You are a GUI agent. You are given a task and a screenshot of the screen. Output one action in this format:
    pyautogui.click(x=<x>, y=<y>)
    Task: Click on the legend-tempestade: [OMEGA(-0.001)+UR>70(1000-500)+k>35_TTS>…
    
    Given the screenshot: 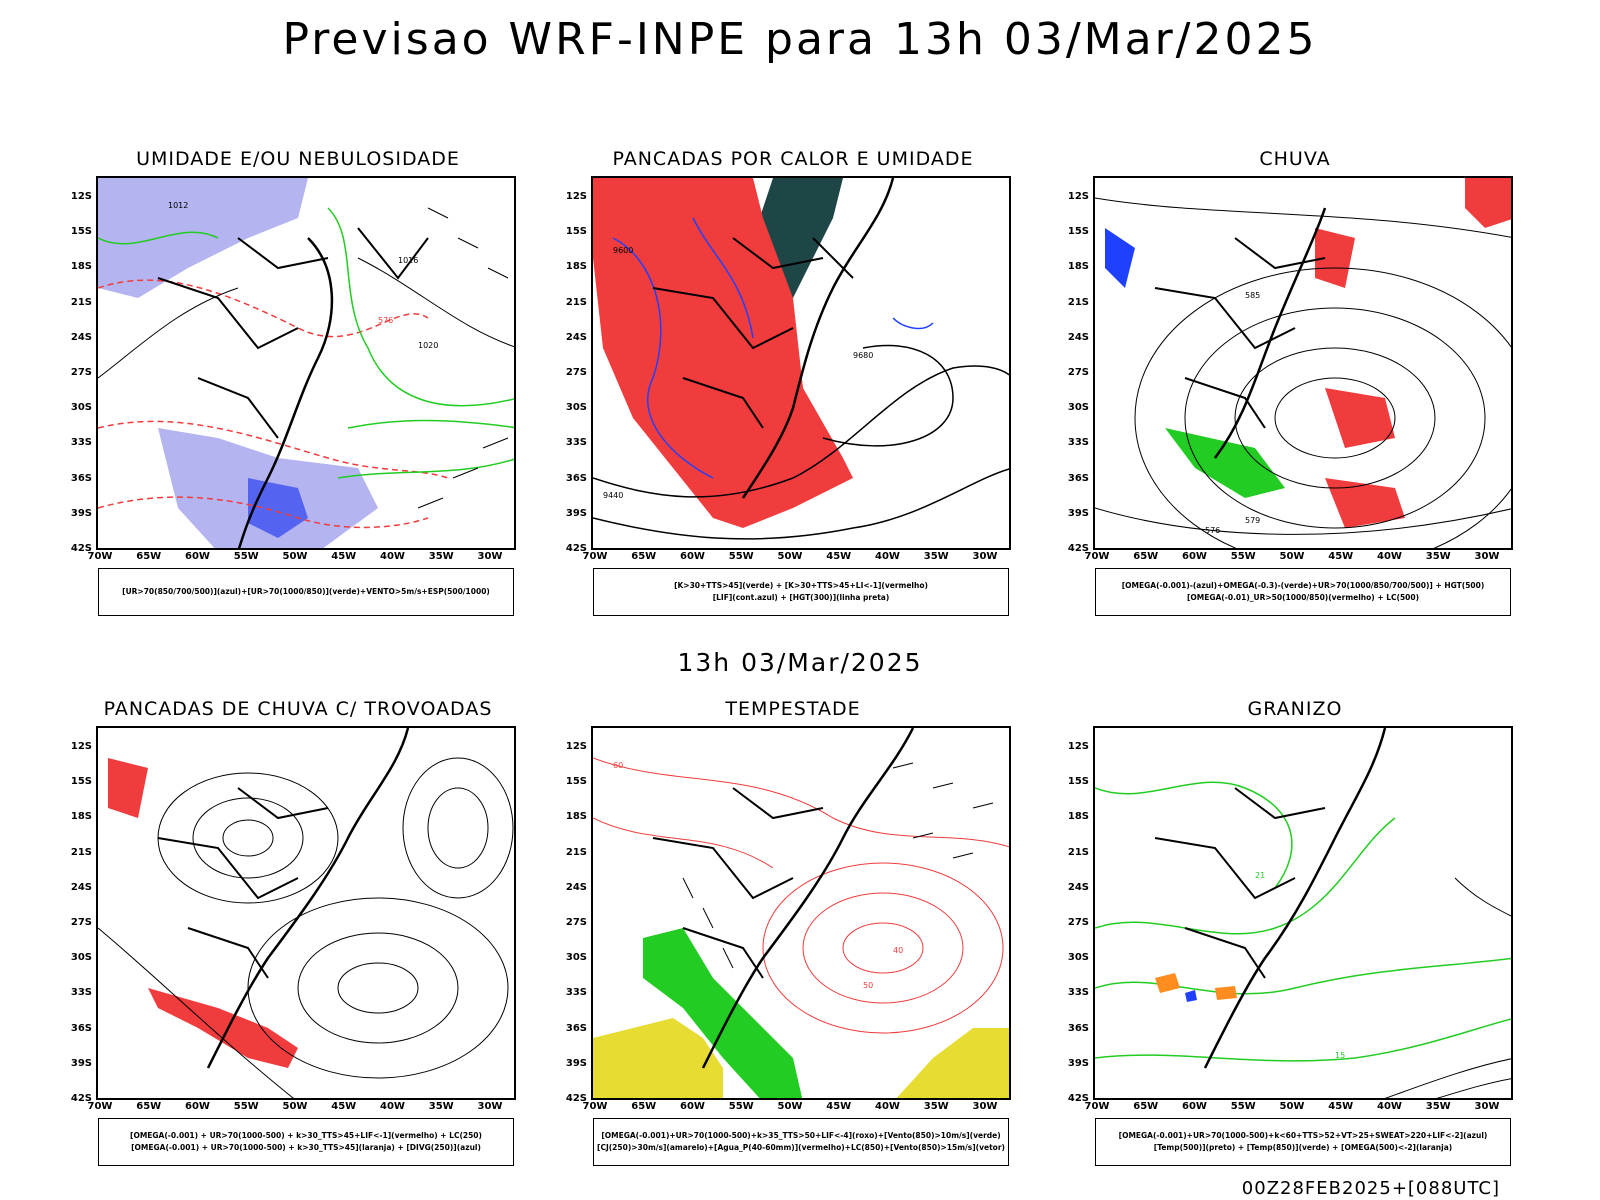 What is the action you would take?
    pyautogui.click(x=801, y=1142)
    